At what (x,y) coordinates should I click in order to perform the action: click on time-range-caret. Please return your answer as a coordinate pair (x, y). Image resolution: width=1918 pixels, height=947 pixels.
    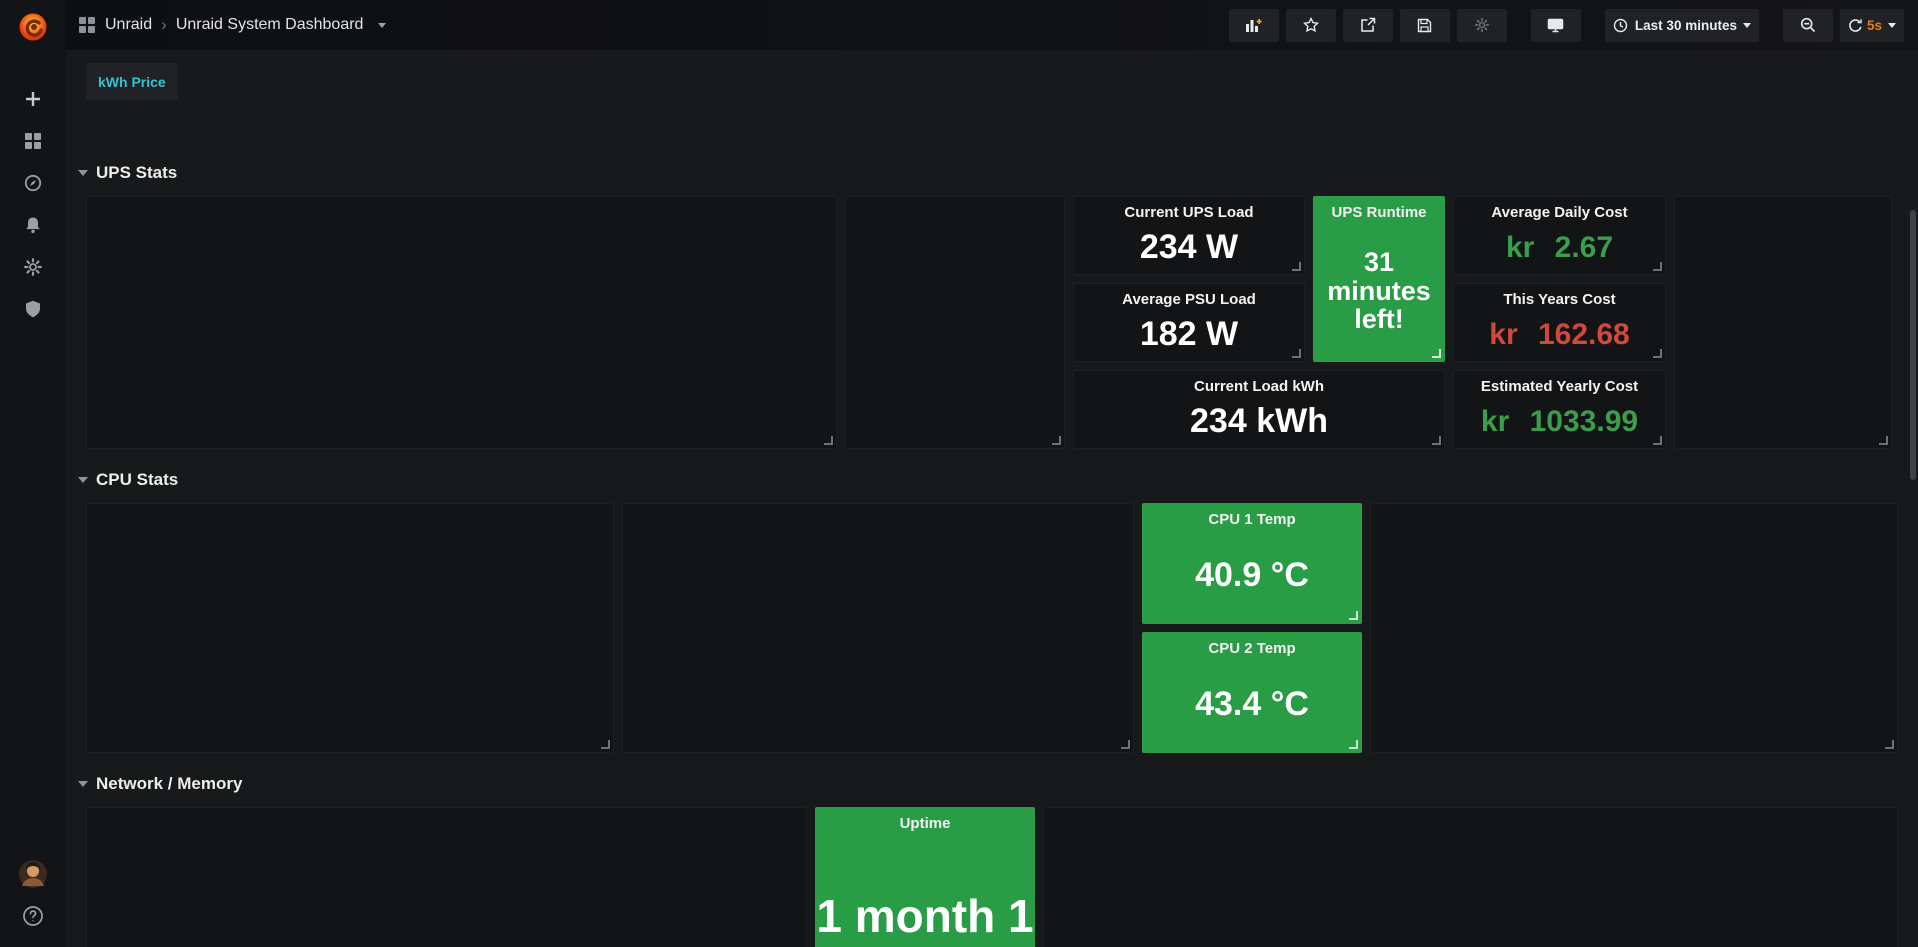
    Looking at the image, I should click on (1746, 25).